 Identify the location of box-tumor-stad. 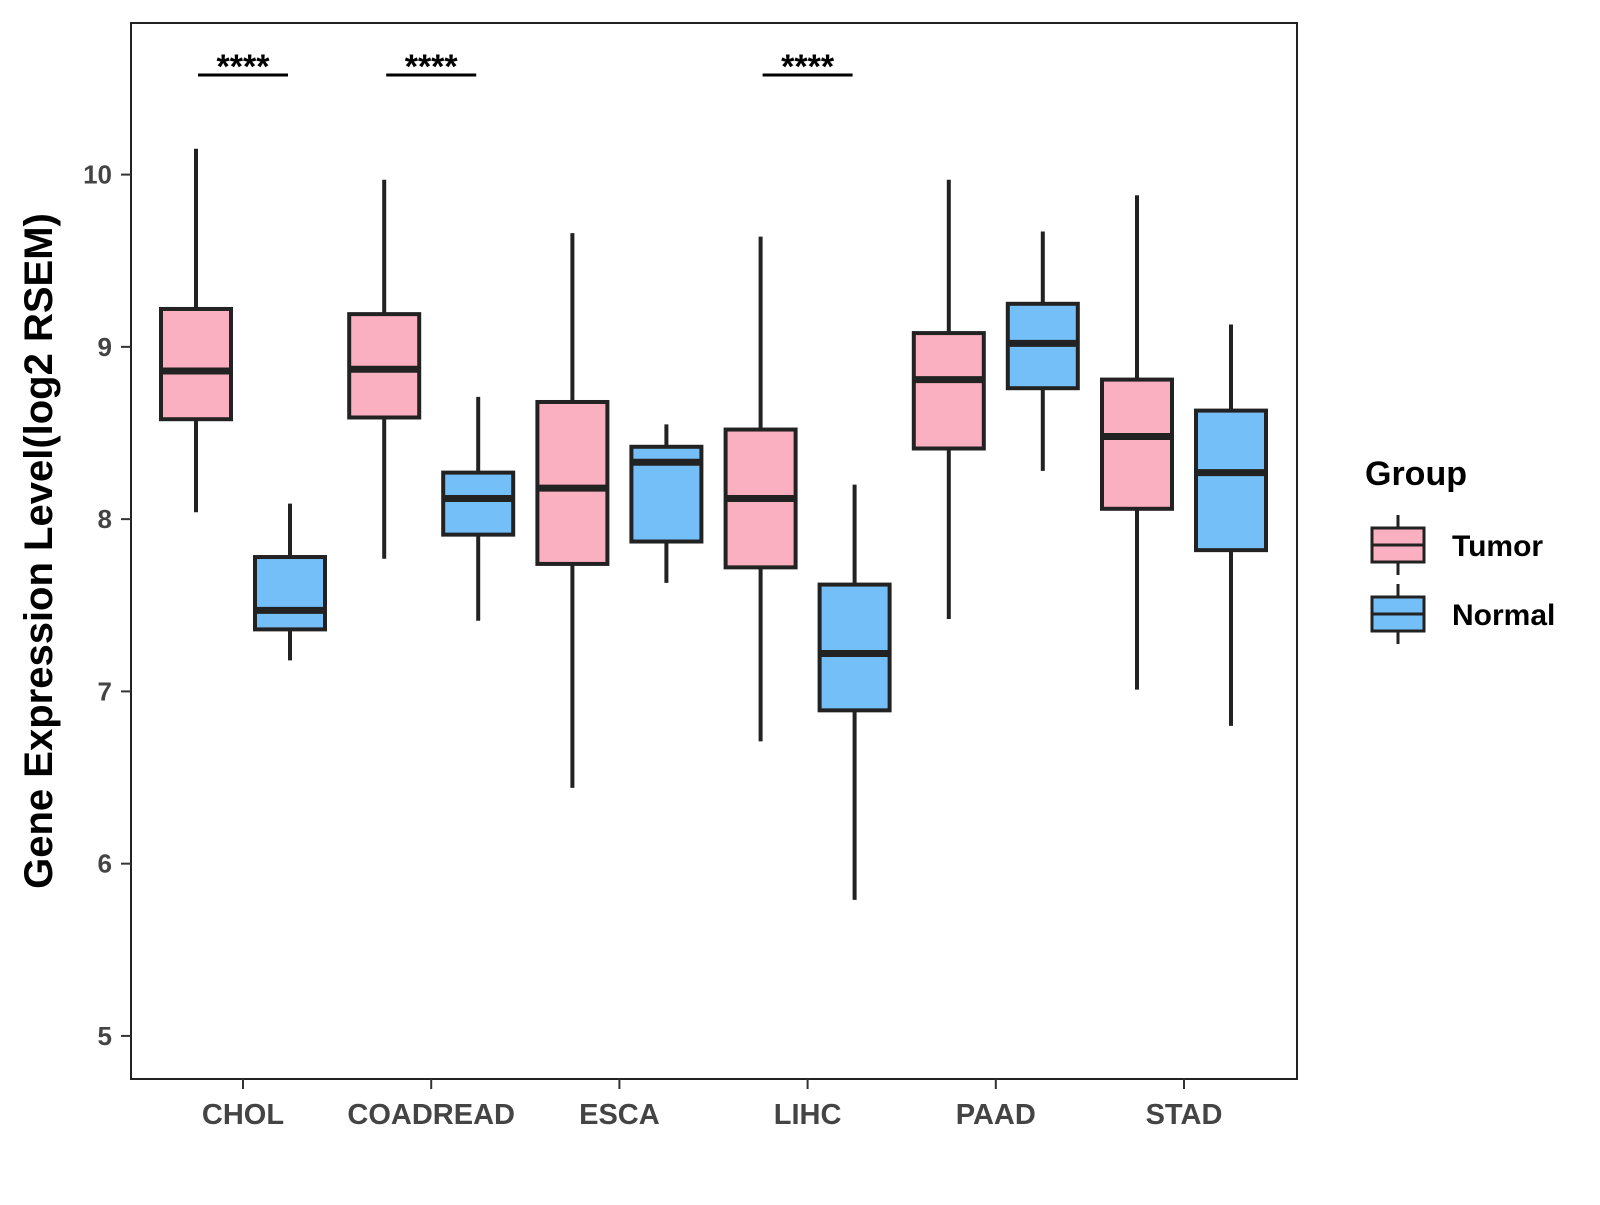
(1137, 442).